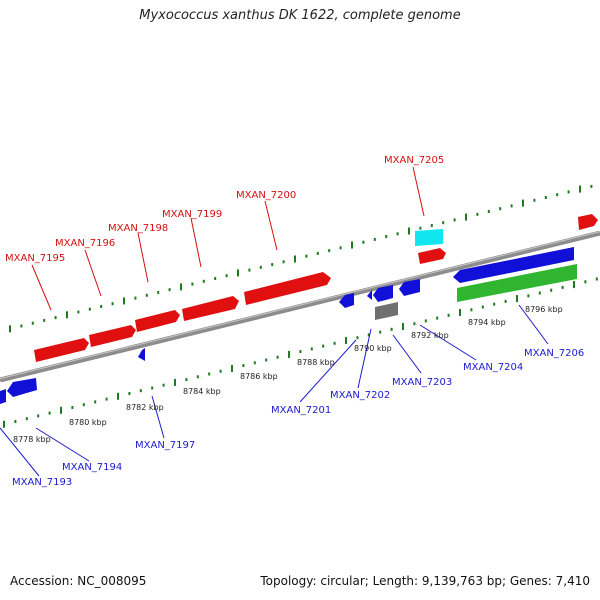 The height and width of the screenshot is (600, 600). What do you see at coordinates (487, 322) in the screenshot?
I see `kbp-label: 8794 kbp` at bounding box center [487, 322].